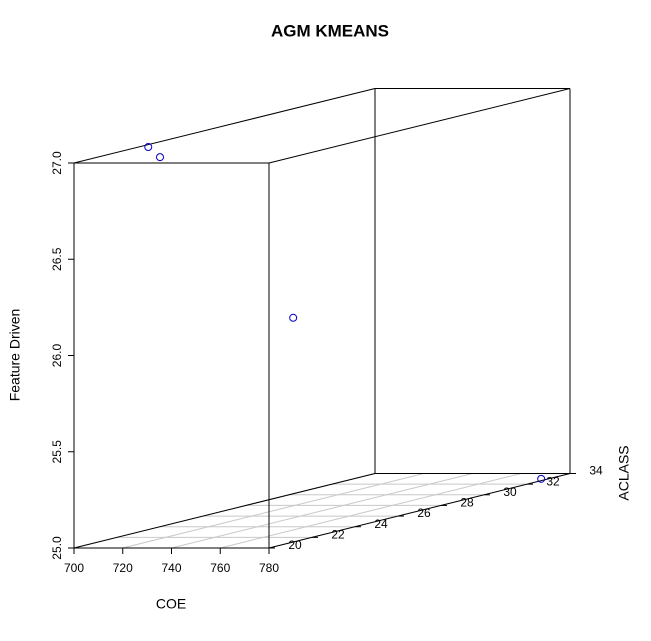 This screenshot has height=641, width=651. I want to click on z-tick-label: 20, so click(295, 545).